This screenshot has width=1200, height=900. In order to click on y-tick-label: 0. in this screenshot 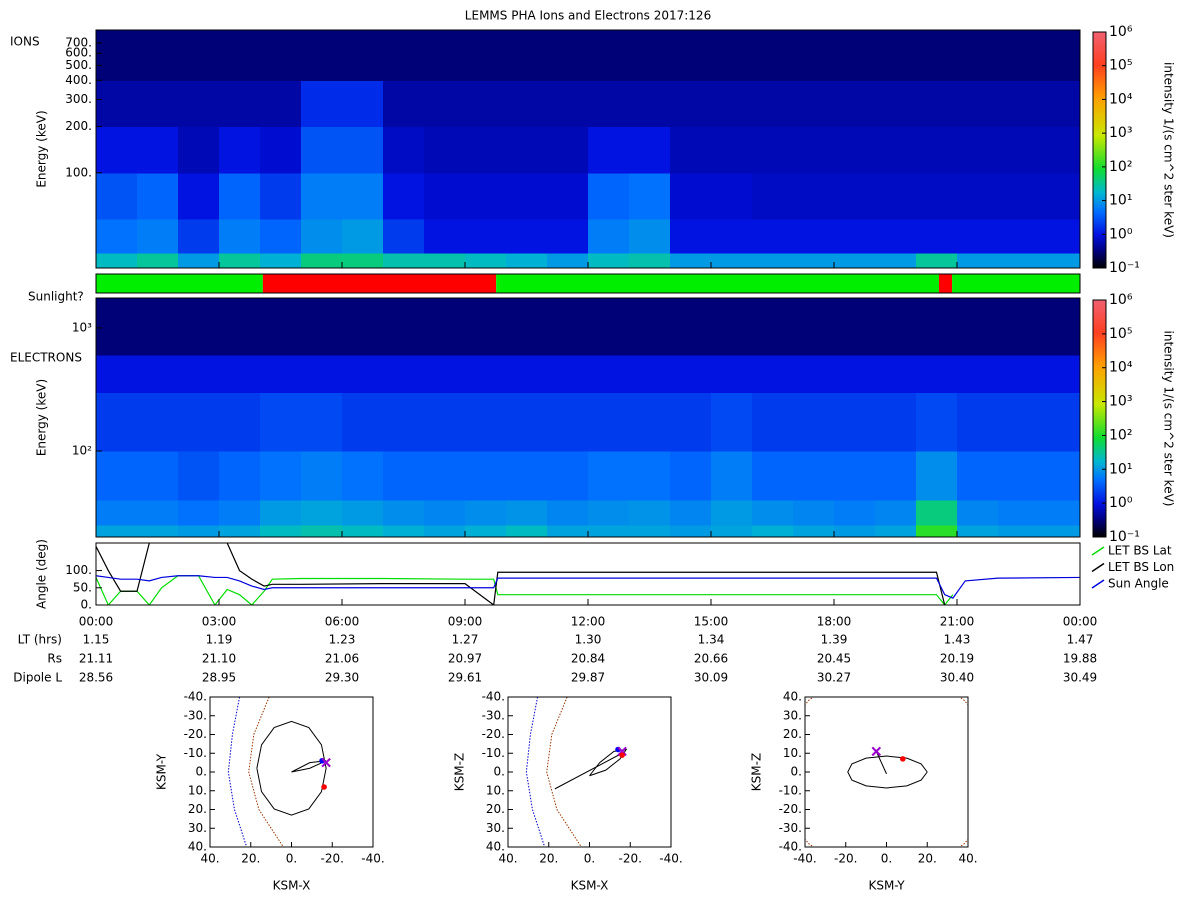, I will do `click(796, 772)`.